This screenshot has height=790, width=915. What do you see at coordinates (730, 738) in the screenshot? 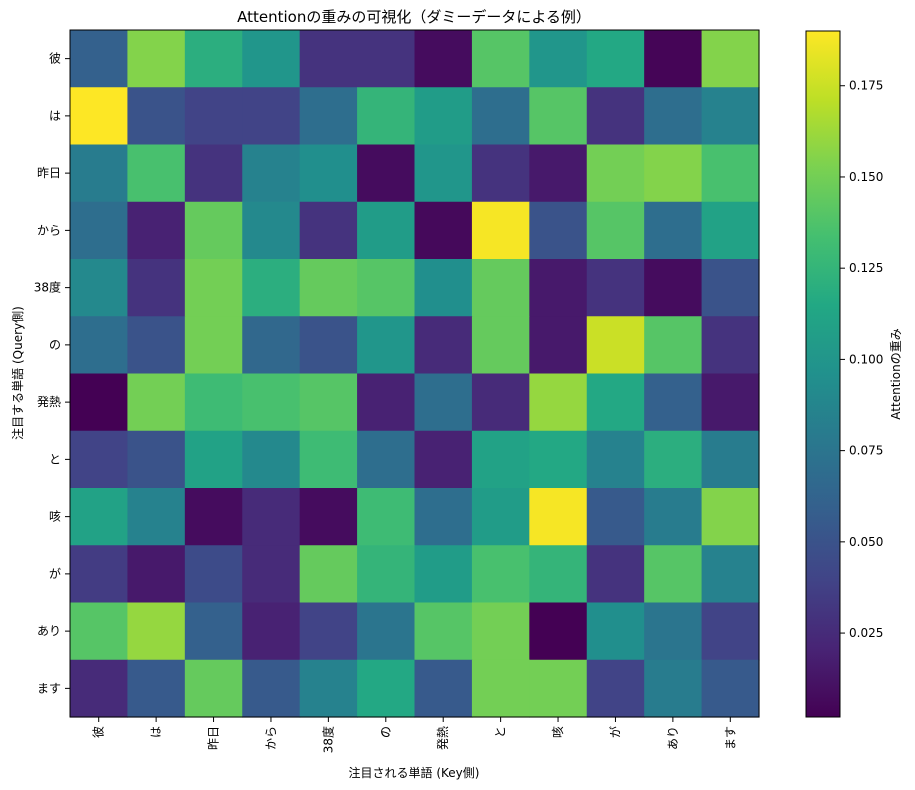
I see `x-tick-label: ます` at bounding box center [730, 738].